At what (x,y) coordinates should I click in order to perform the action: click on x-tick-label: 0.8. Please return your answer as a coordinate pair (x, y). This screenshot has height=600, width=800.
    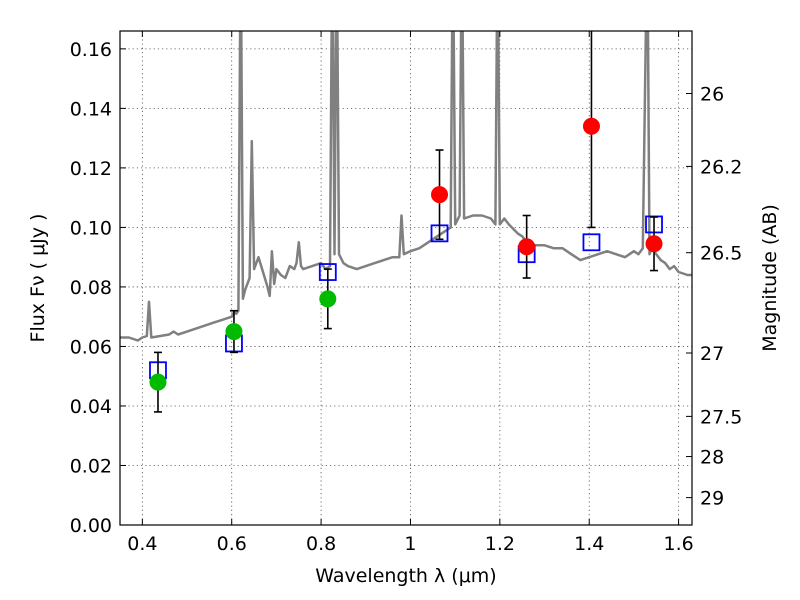
    Looking at the image, I should click on (321, 544).